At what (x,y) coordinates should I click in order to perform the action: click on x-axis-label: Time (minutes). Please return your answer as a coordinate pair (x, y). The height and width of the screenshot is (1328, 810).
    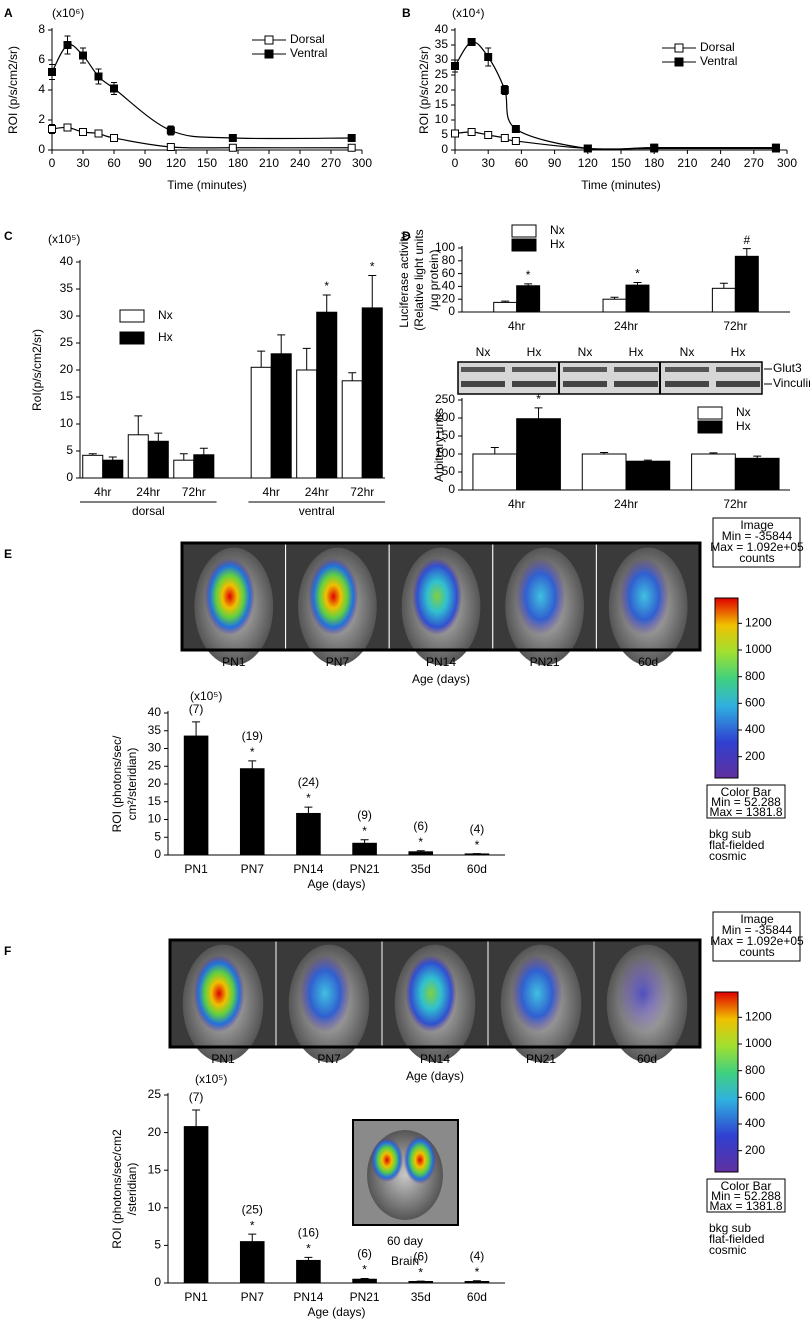
    Looking at the image, I should click on (207, 185).